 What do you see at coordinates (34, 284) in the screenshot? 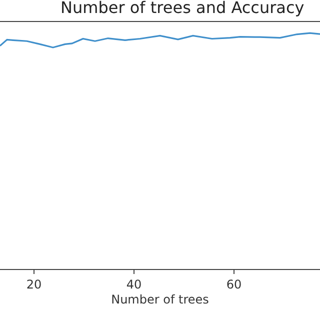
I see `x-tick-label: 20` at bounding box center [34, 284].